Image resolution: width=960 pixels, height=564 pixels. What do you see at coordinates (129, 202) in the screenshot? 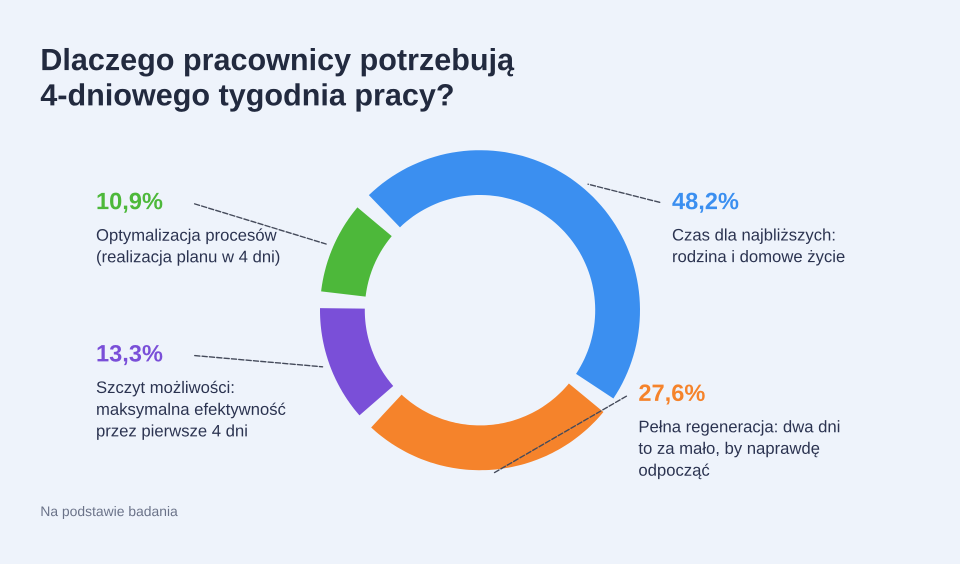
I see `data-label: 10,9%` at bounding box center [129, 202].